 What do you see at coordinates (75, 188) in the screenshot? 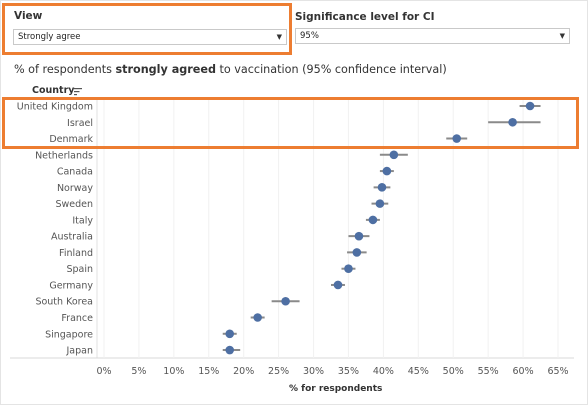
I see `country-label: Norway` at bounding box center [75, 188].